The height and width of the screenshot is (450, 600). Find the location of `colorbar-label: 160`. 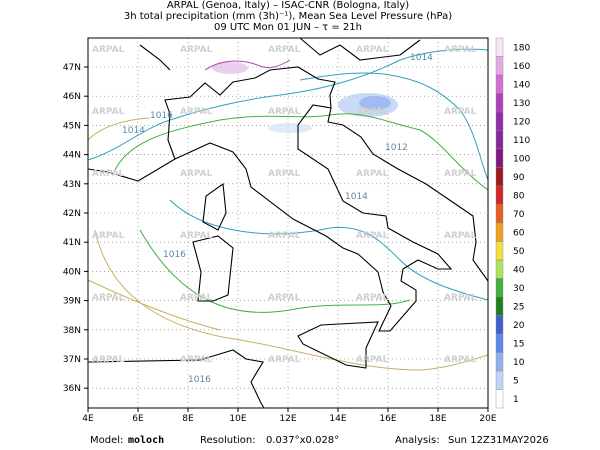

colorbar-label: 160 is located at coordinates (521, 67).